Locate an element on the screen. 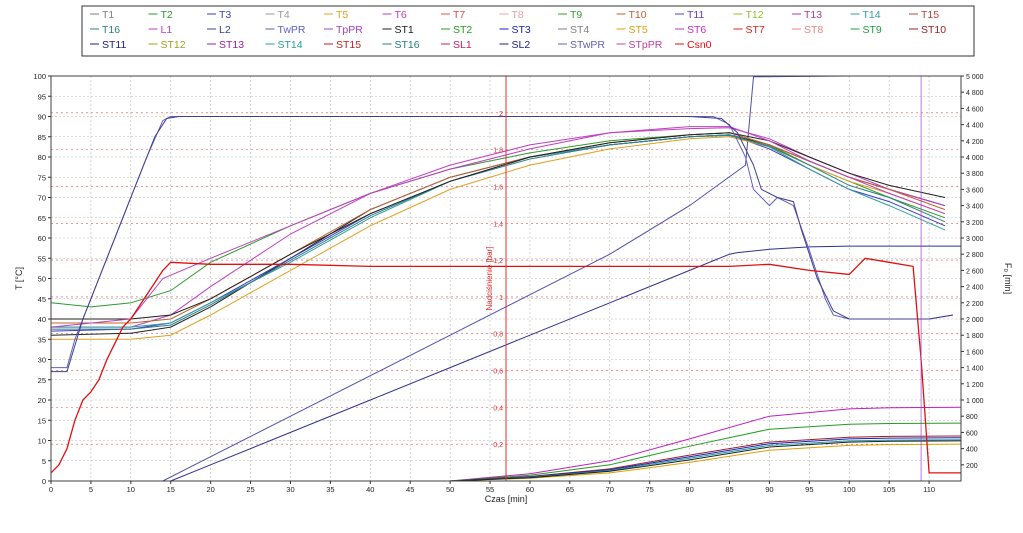 This screenshot has height=533, width=1023. x-tick-label: 95 is located at coordinates (809, 489).